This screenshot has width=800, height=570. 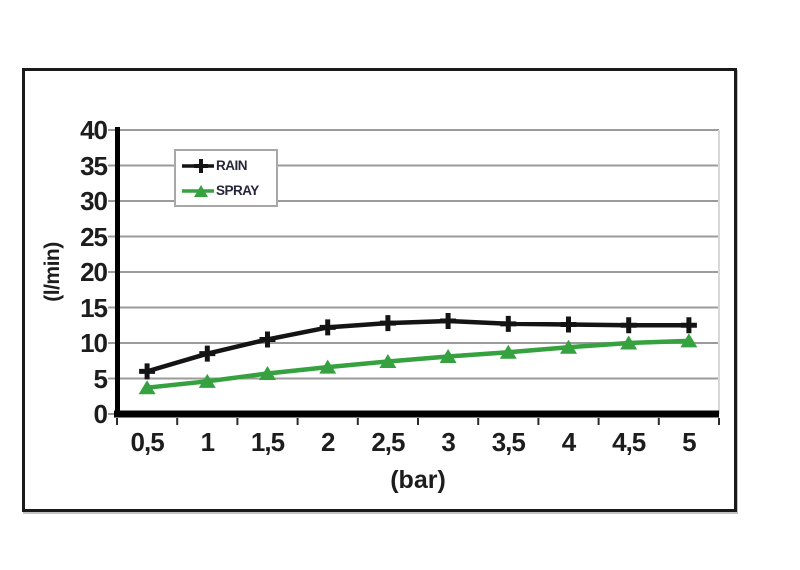 What do you see at coordinates (508, 442) in the screenshot?
I see `x-tick-label: 3,5` at bounding box center [508, 442].